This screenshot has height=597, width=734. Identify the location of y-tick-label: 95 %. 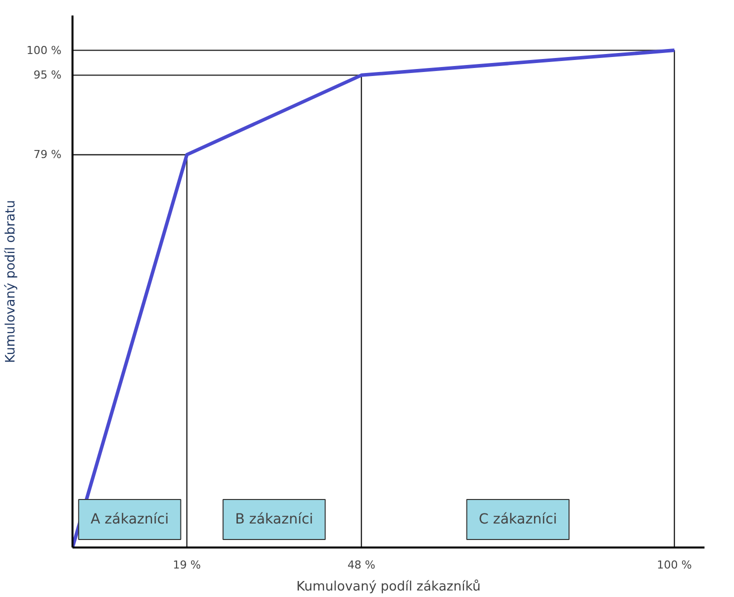
(48, 75).